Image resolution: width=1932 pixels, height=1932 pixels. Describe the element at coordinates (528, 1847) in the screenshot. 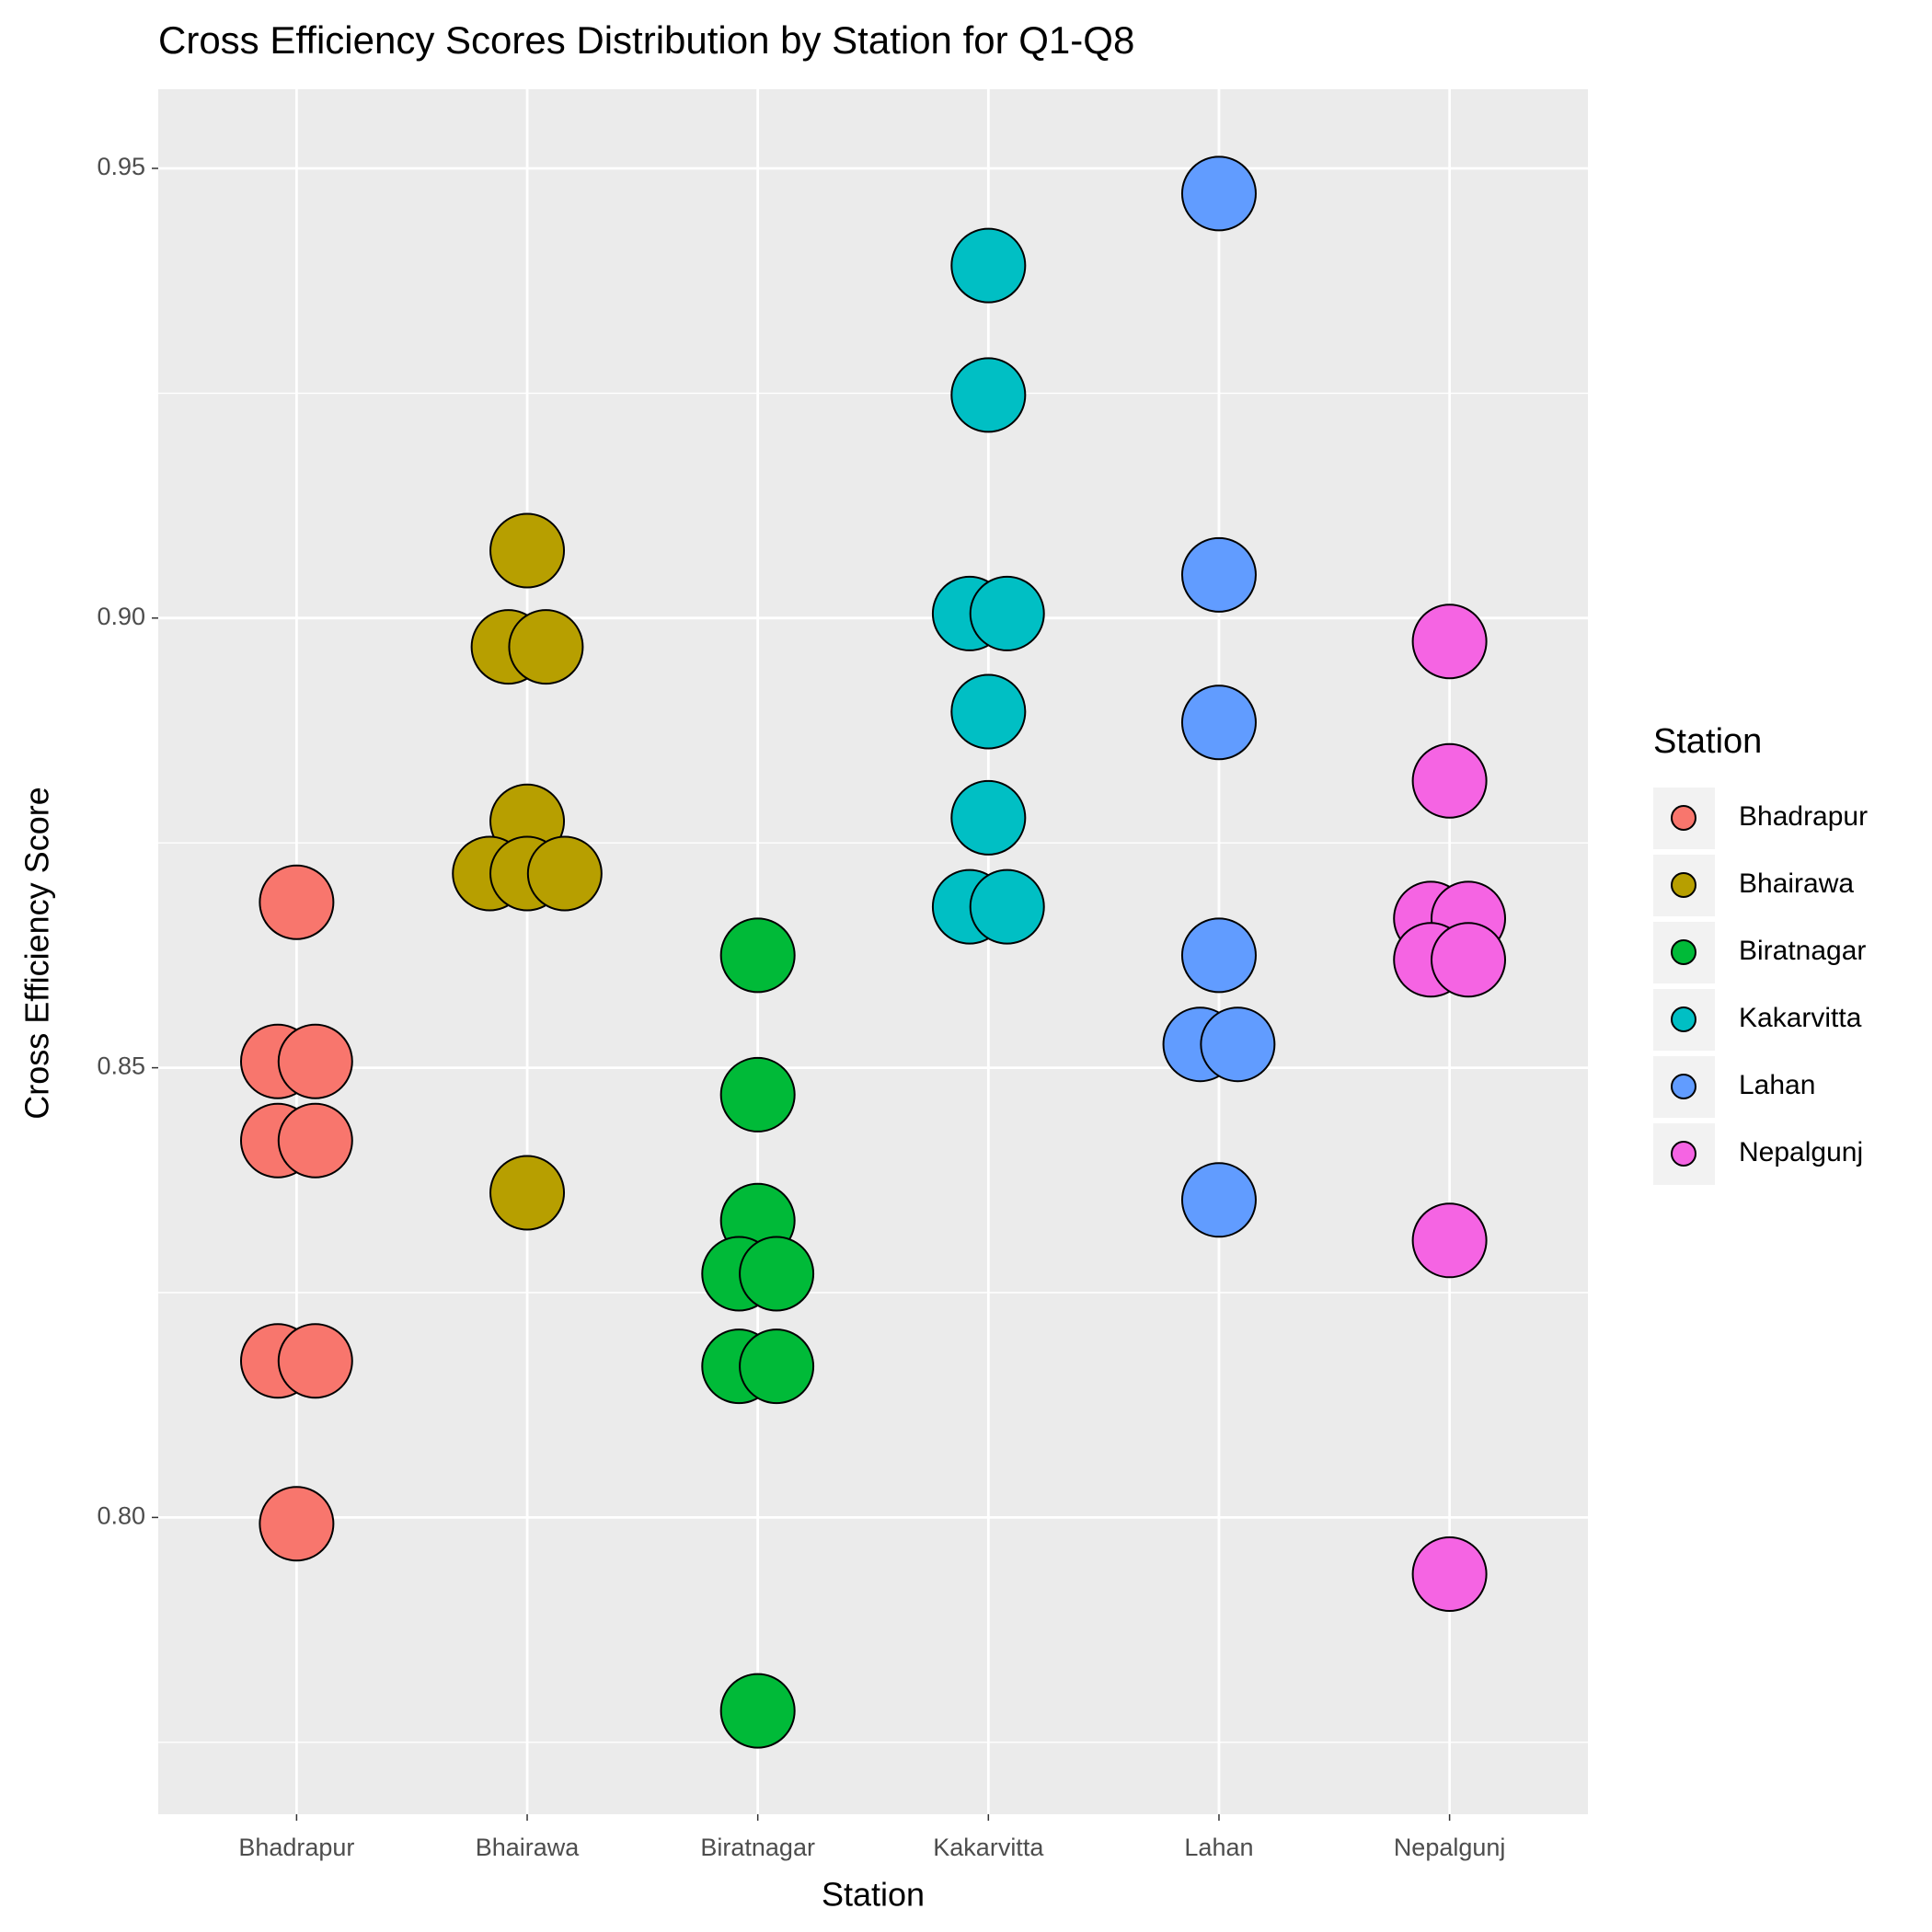

I see `x-tick-label: Bhairawa` at that location.